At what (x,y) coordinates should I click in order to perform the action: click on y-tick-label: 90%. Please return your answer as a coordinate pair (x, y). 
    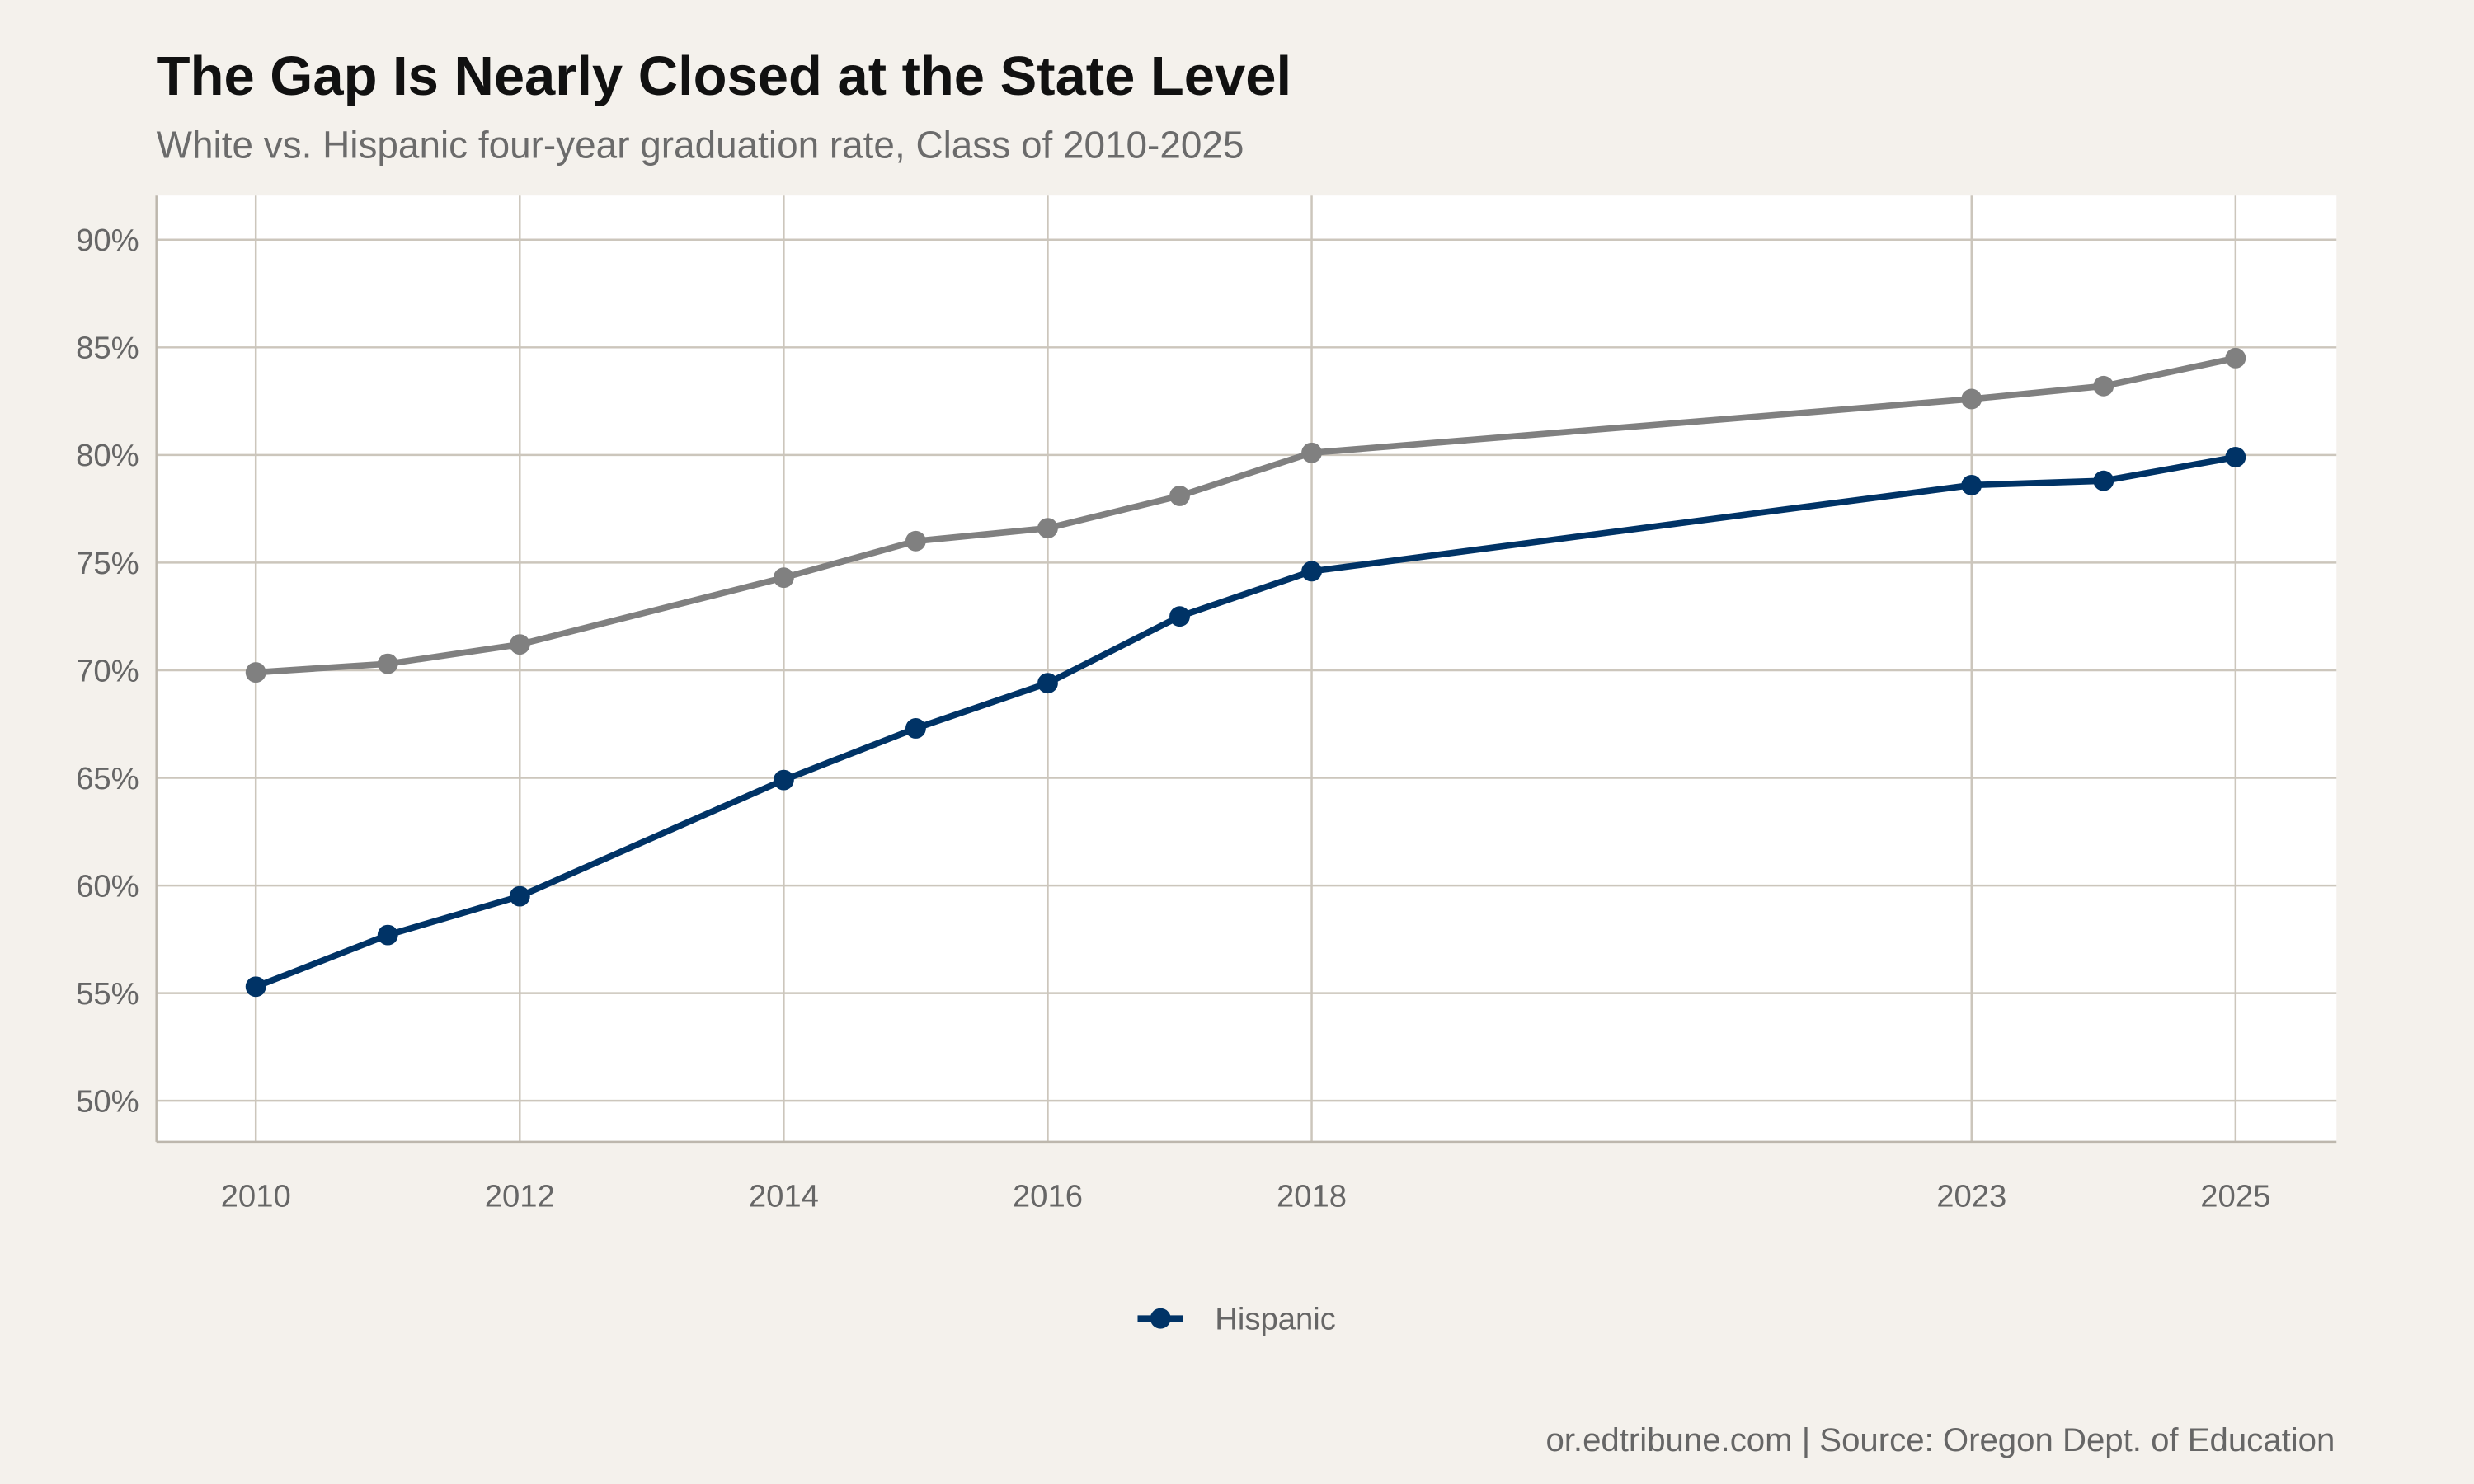
    Looking at the image, I should click on (107, 240).